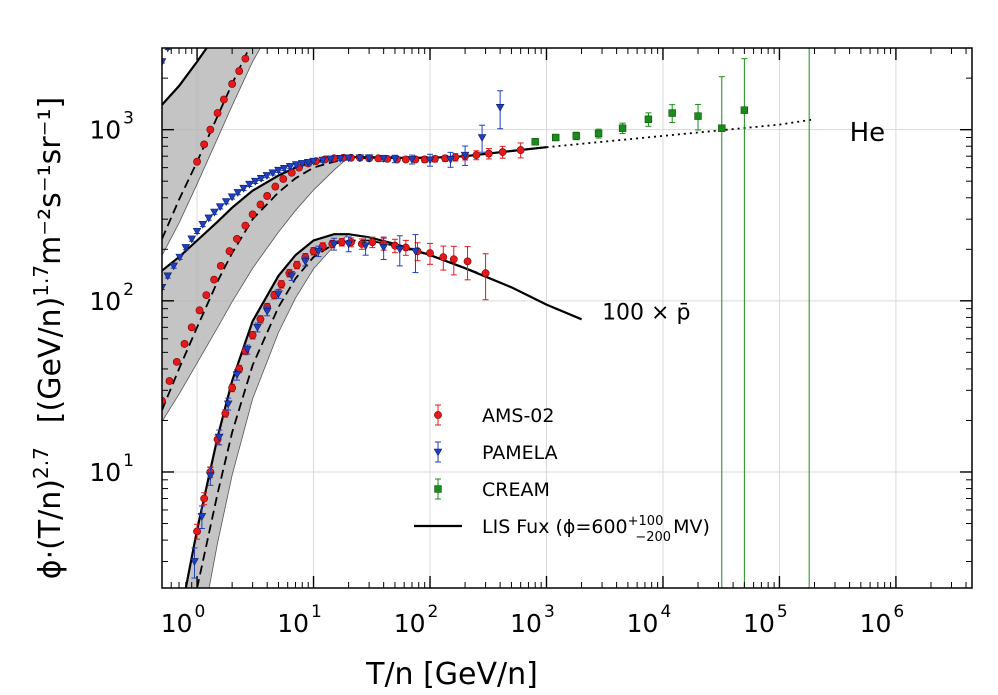 The width and height of the screenshot is (998, 695). What do you see at coordinates (868, 133) in the screenshot?
I see `series-label: He` at bounding box center [868, 133].